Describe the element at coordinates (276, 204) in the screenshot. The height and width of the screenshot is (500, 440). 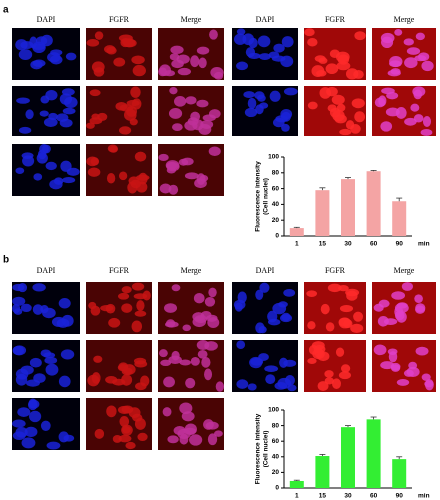
I see `y-tick-label: 40` at that location.